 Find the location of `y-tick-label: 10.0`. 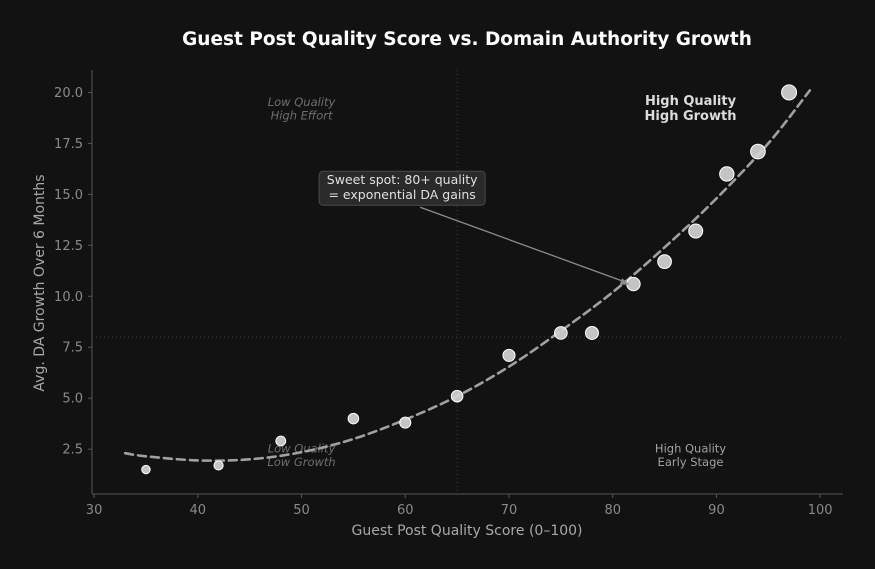

y-tick-label: 10.0 is located at coordinates (68, 297).